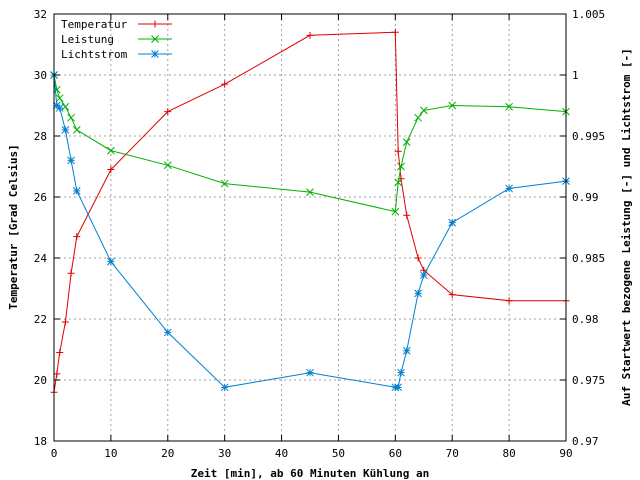  What do you see at coordinates (281, 453) in the screenshot?
I see `x-tick-label: 40` at bounding box center [281, 453].